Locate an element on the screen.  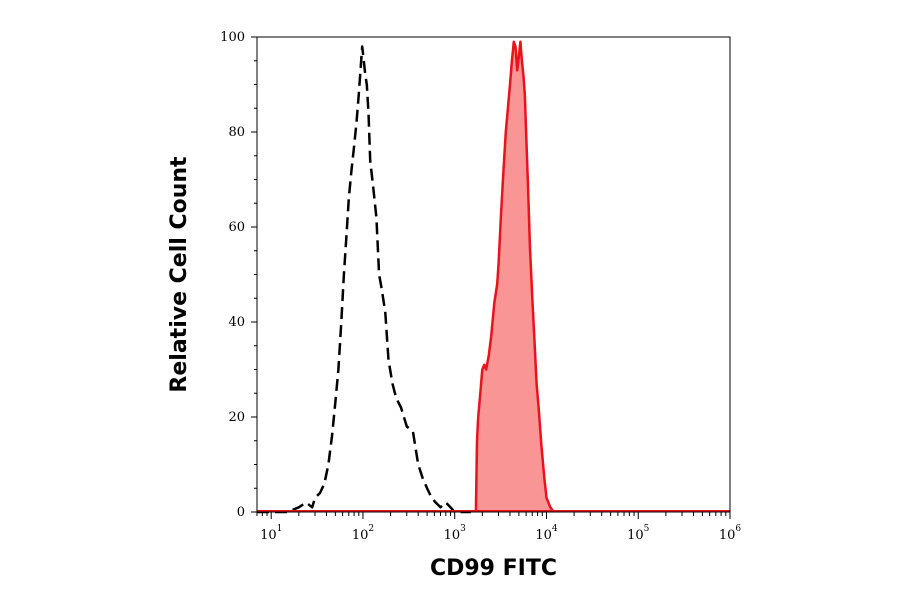
y-tick-label: 0 is located at coordinates (241, 512).